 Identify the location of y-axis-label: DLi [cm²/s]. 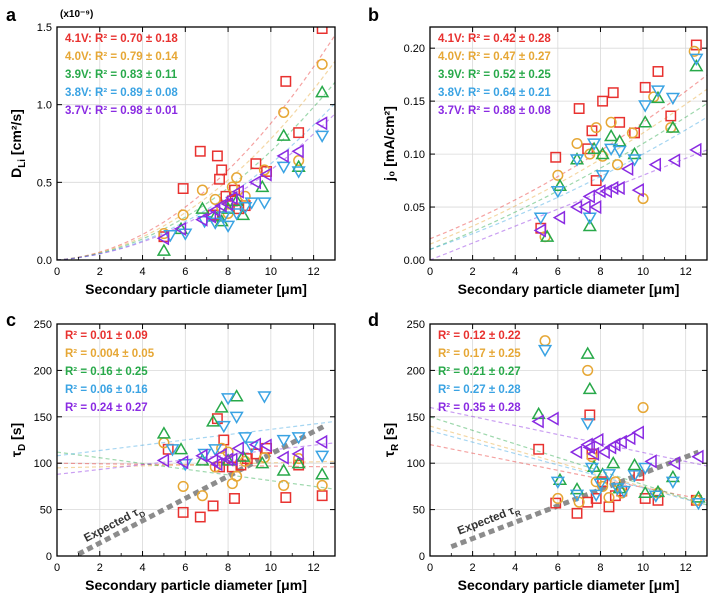
(18, 143).